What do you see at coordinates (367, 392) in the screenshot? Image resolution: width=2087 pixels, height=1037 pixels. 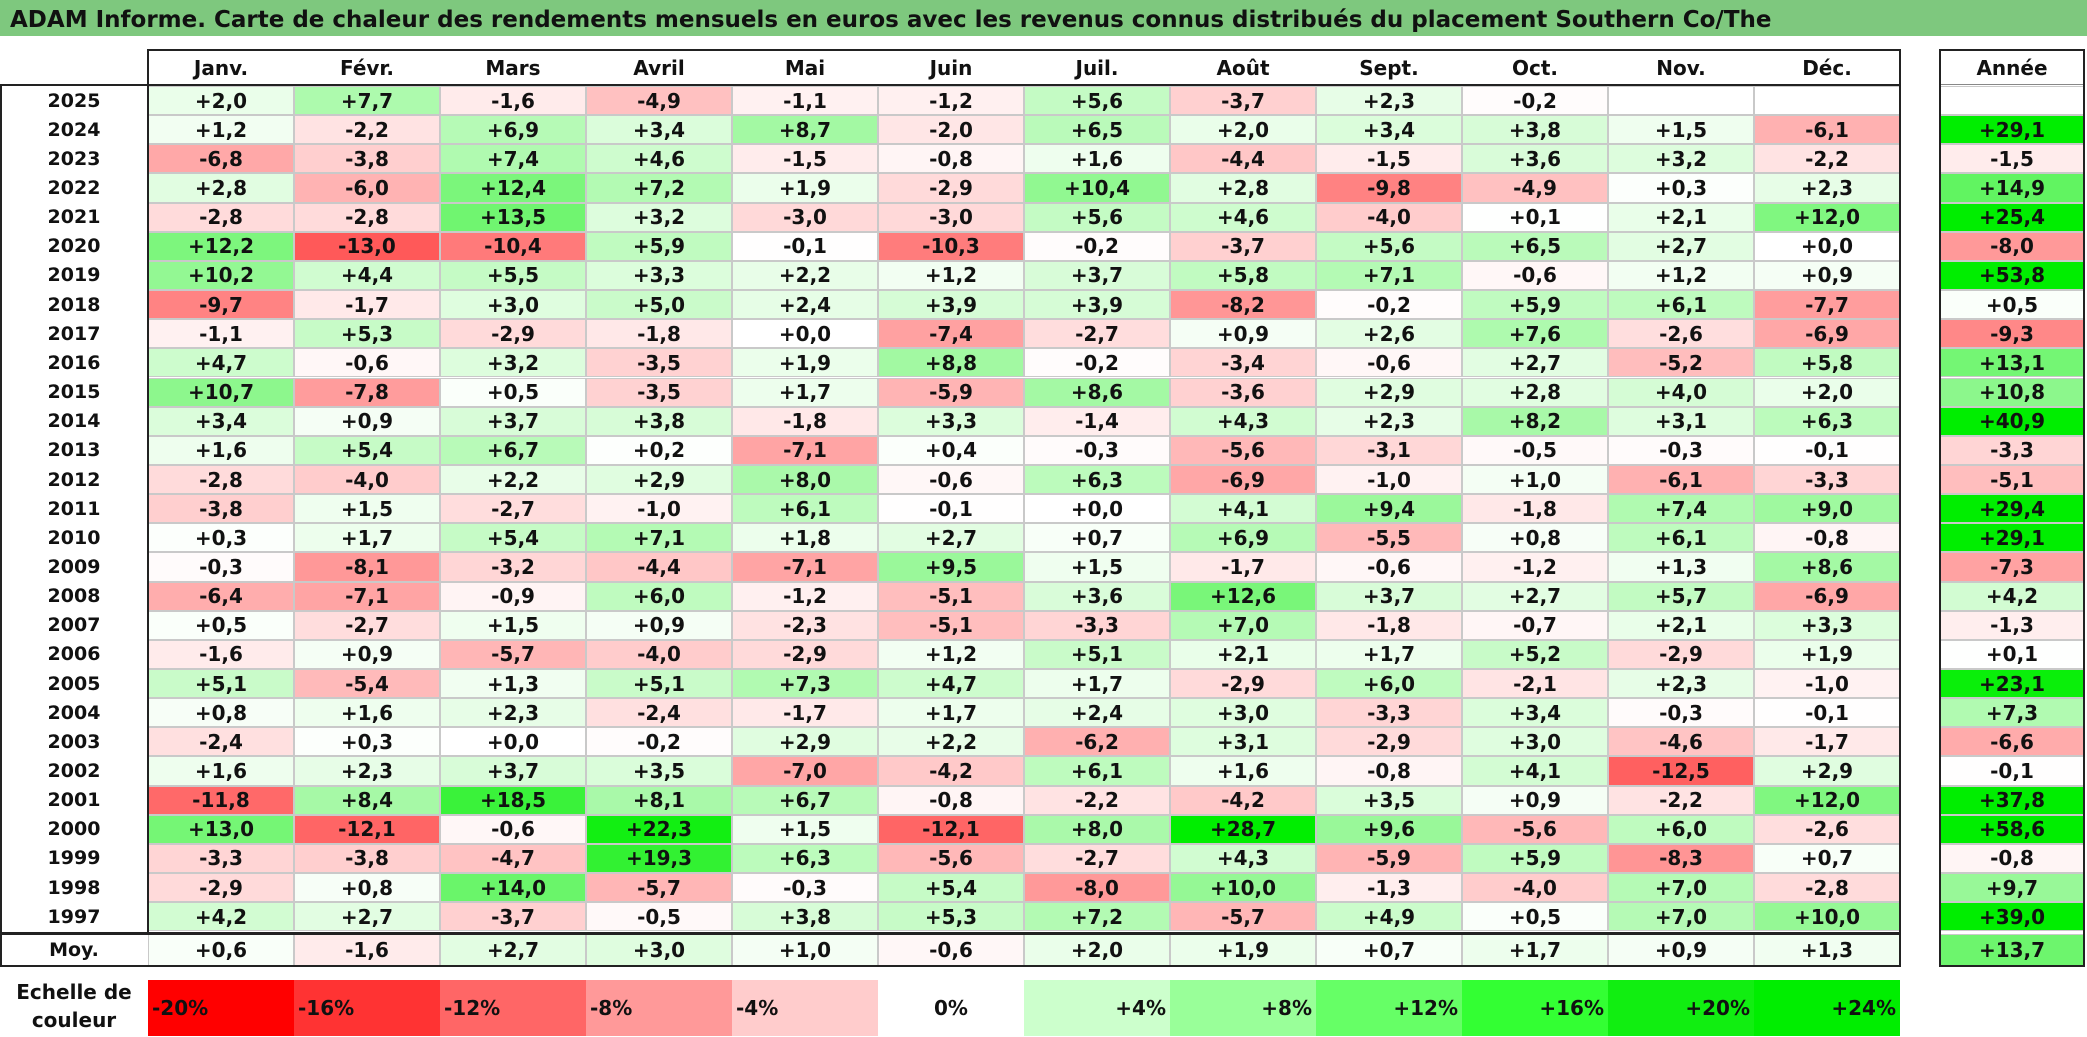 I see `heatmap-cell: -7,8` at bounding box center [367, 392].